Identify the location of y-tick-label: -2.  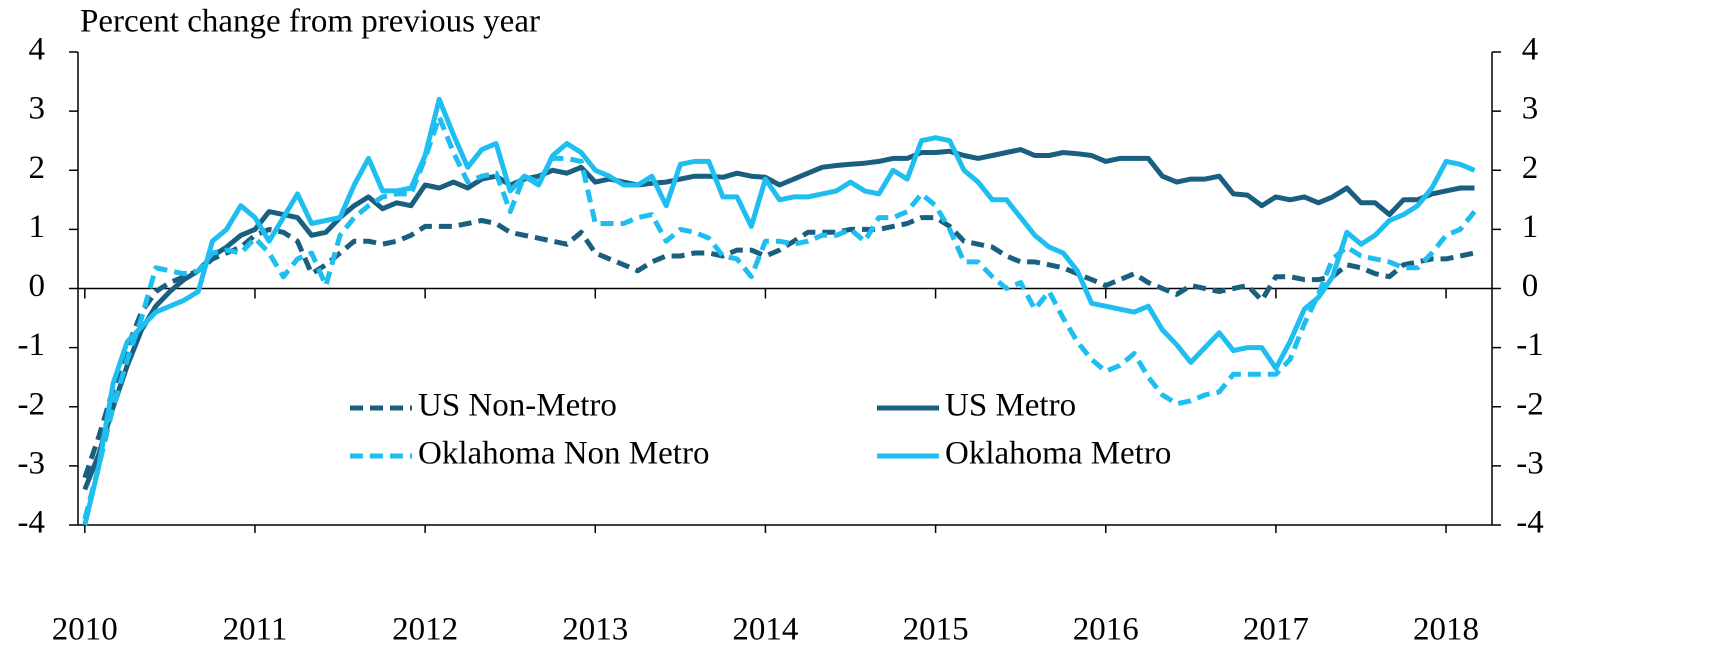
(32, 404).